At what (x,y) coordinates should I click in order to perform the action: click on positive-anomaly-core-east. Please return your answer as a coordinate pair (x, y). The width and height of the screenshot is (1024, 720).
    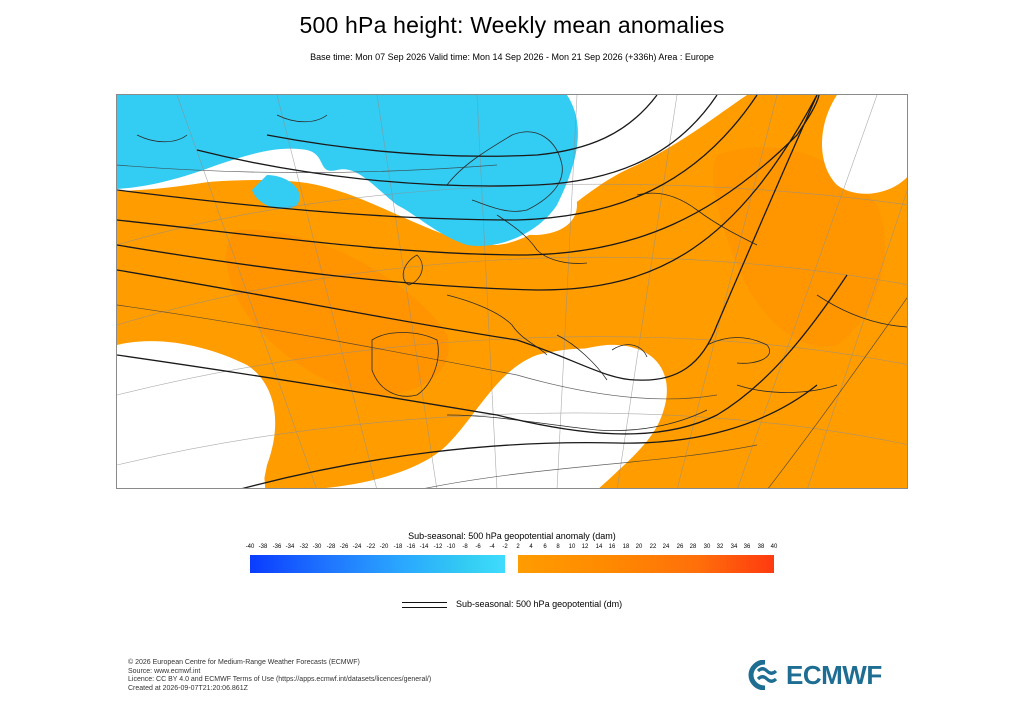
    Looking at the image, I should click on (799, 247).